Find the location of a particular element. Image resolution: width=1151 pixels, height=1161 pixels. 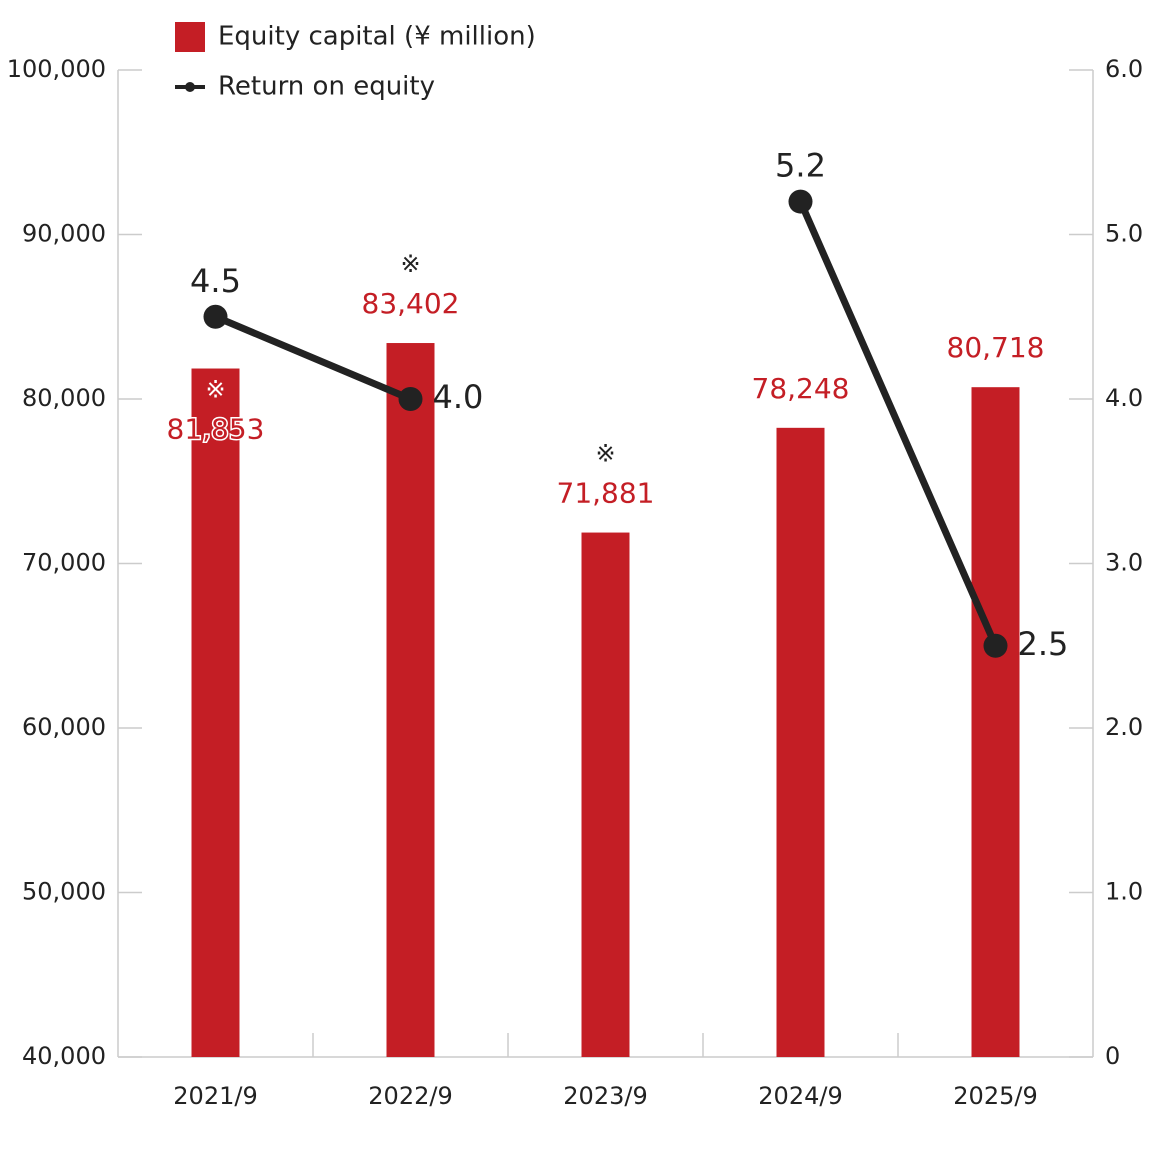

y2-tick-label: 2.0 is located at coordinates (1124, 727).